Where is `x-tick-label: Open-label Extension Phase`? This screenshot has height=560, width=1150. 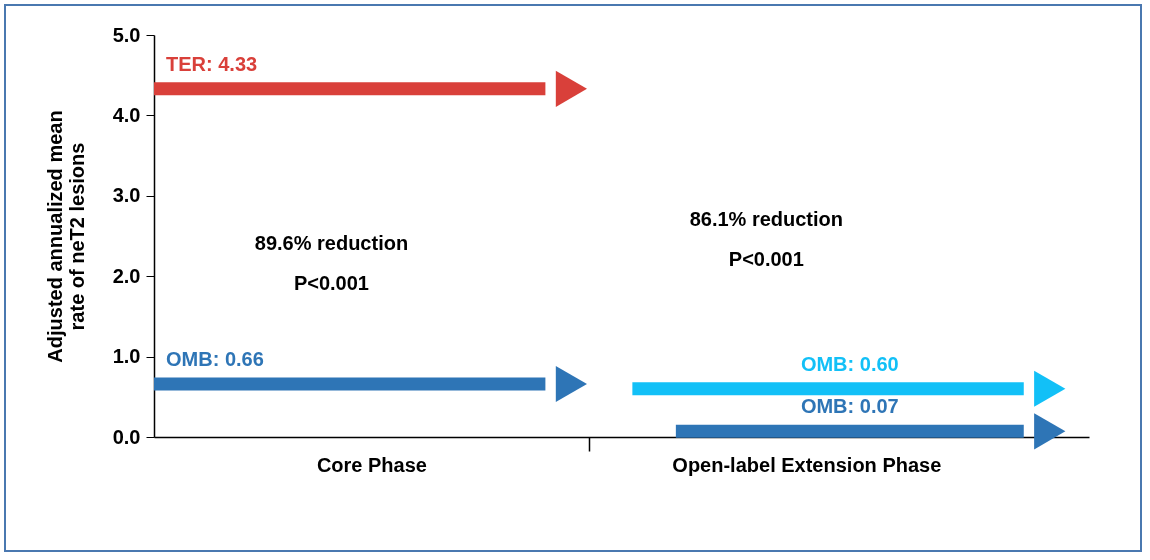
x-tick-label: Open-label Extension Phase is located at coordinates (807, 464).